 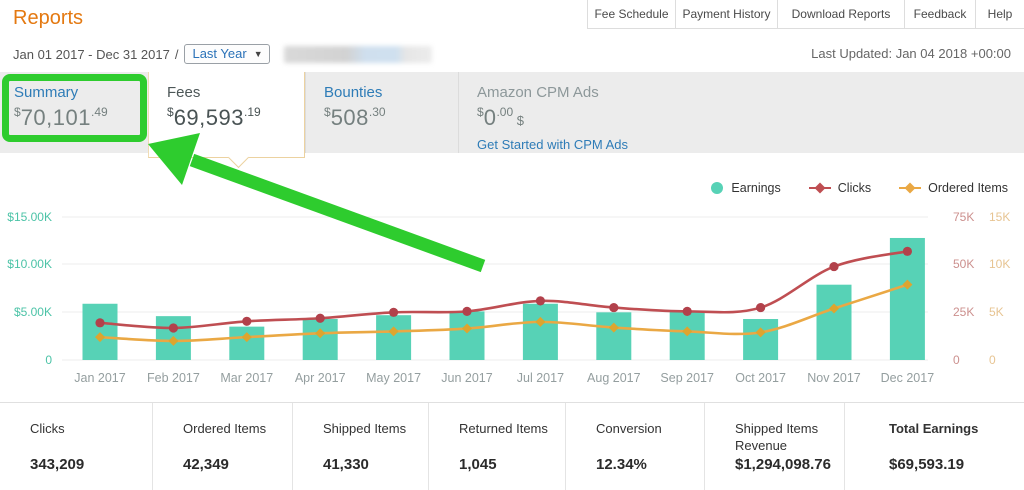 What do you see at coordinates (911, 53) in the screenshot?
I see `last-updated: Last Updated: Jan 04 2018 +00:00` at bounding box center [911, 53].